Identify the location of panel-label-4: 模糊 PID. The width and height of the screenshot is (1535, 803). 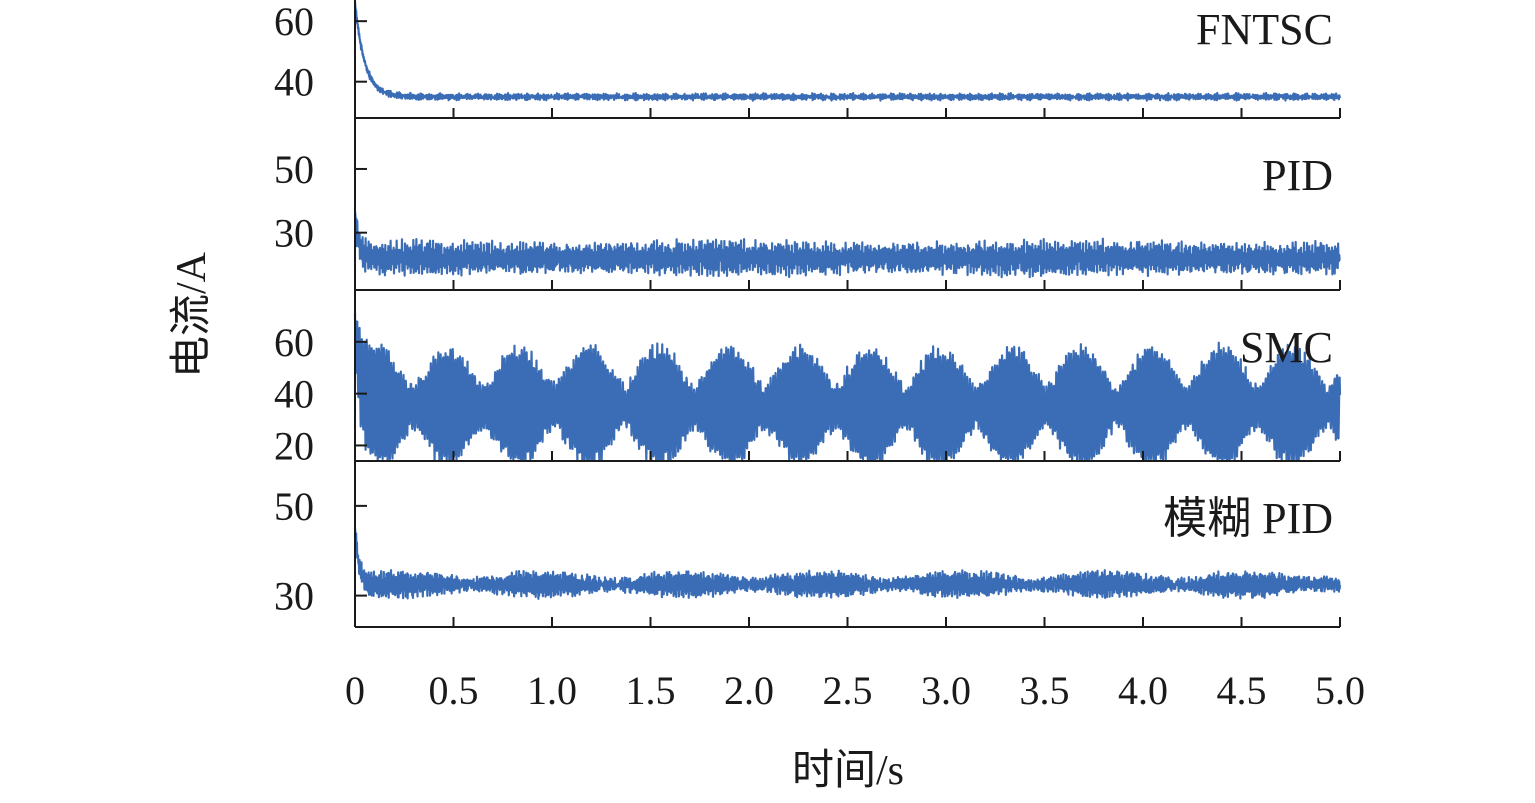
(1248, 518).